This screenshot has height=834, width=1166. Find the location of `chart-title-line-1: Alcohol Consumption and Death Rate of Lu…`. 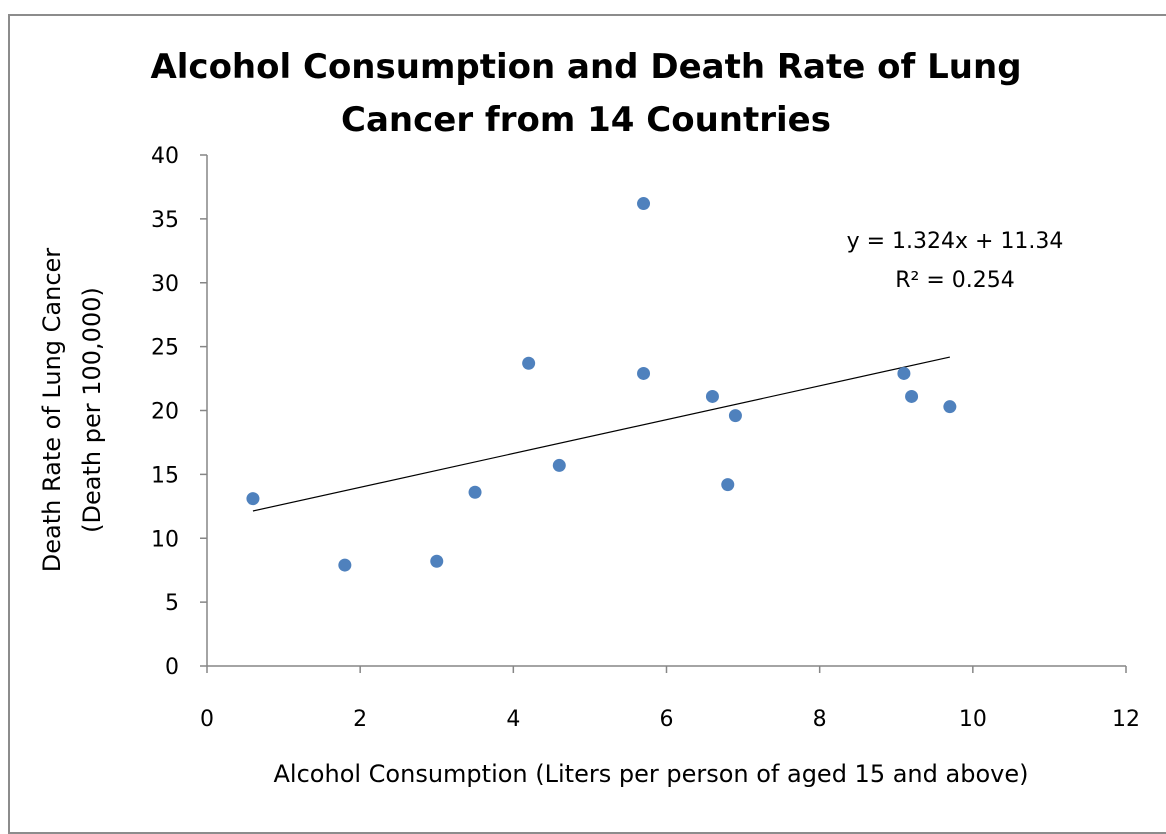

chart-title-line-1: Alcohol Consumption and Death Rate of Lu… is located at coordinates (585, 67).